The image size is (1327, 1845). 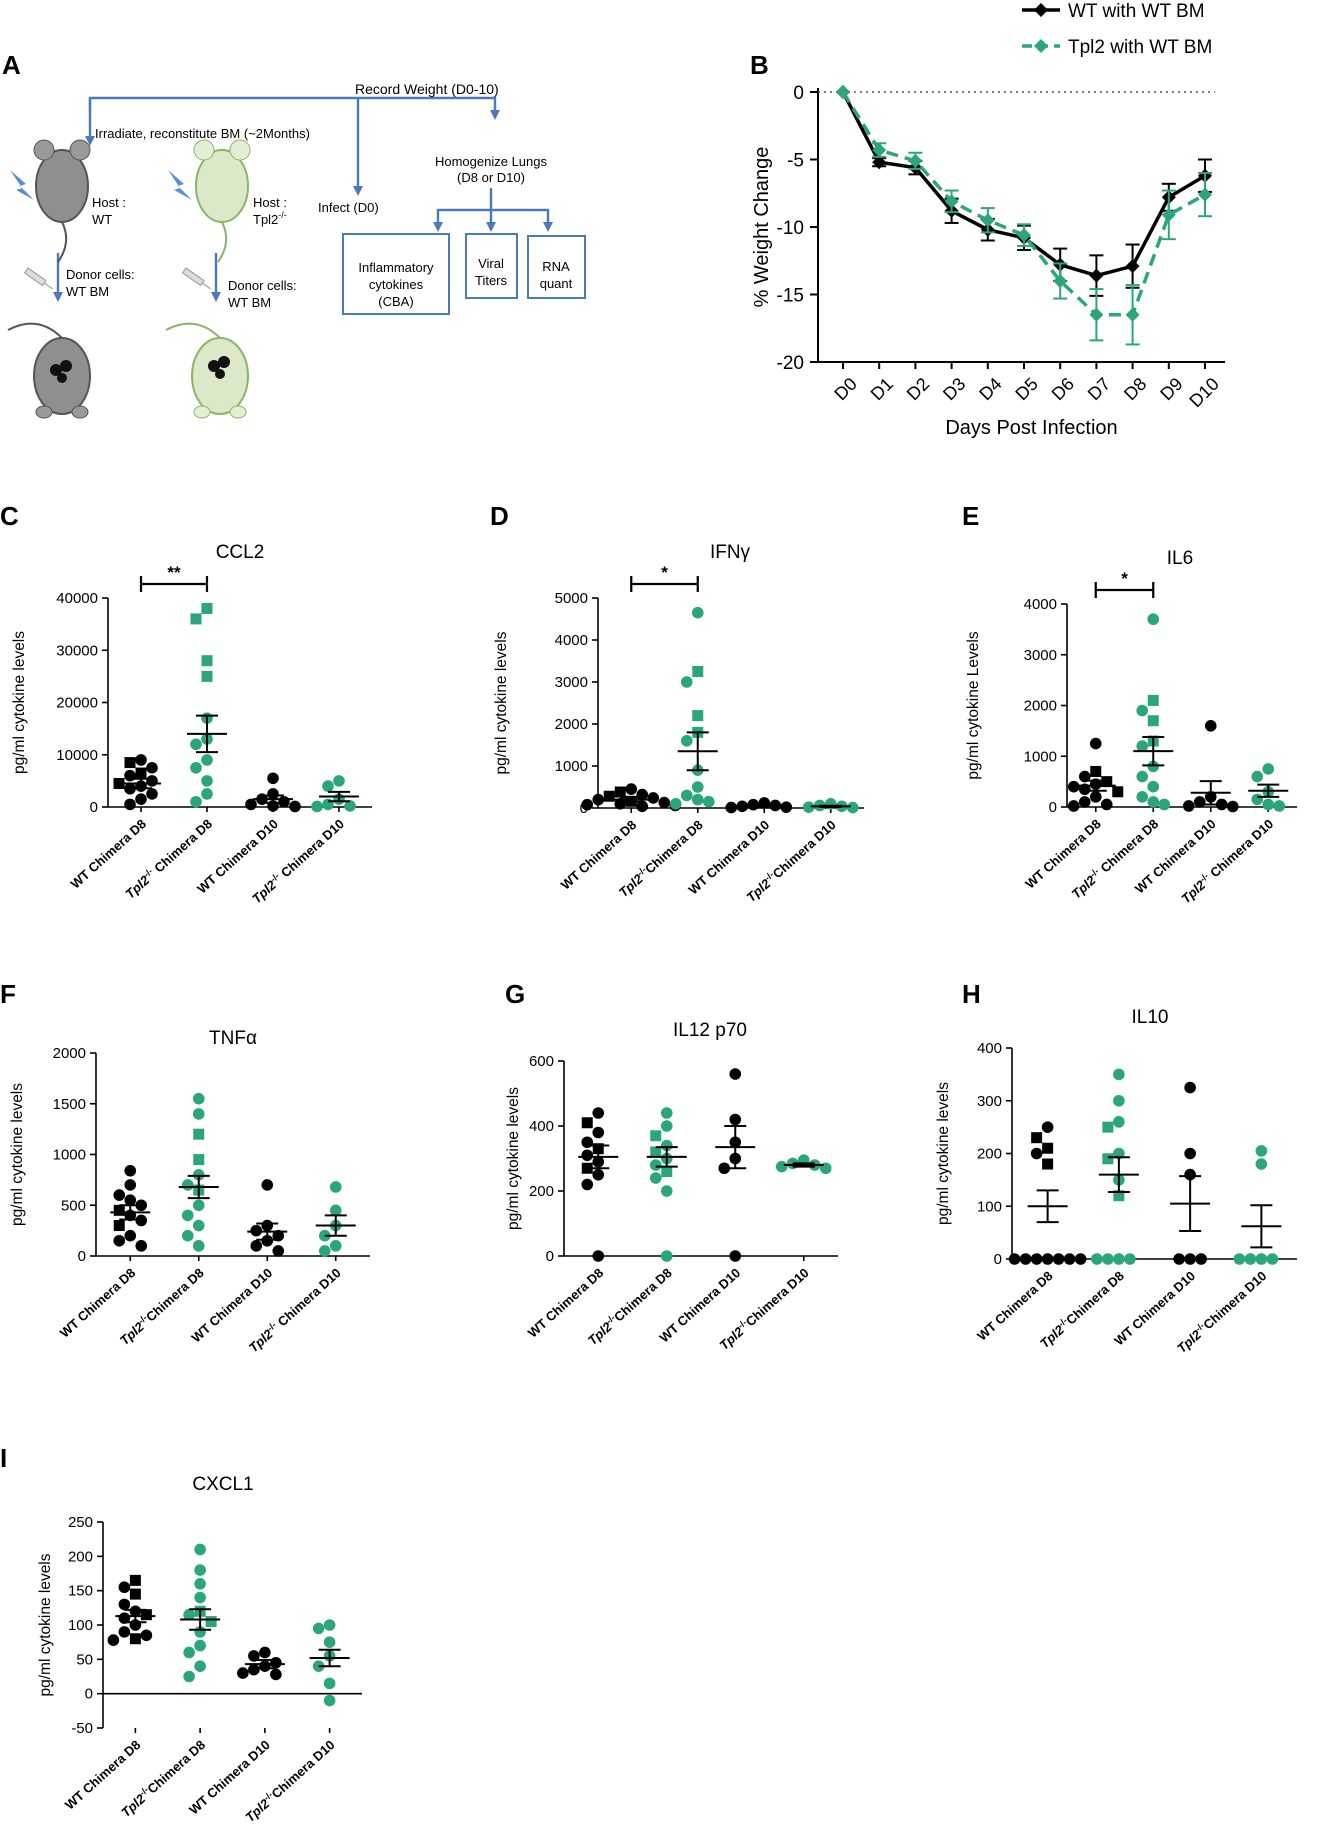 What do you see at coordinates (1023, 204) in the screenshot?
I see `series-line-tpl2` at bounding box center [1023, 204].